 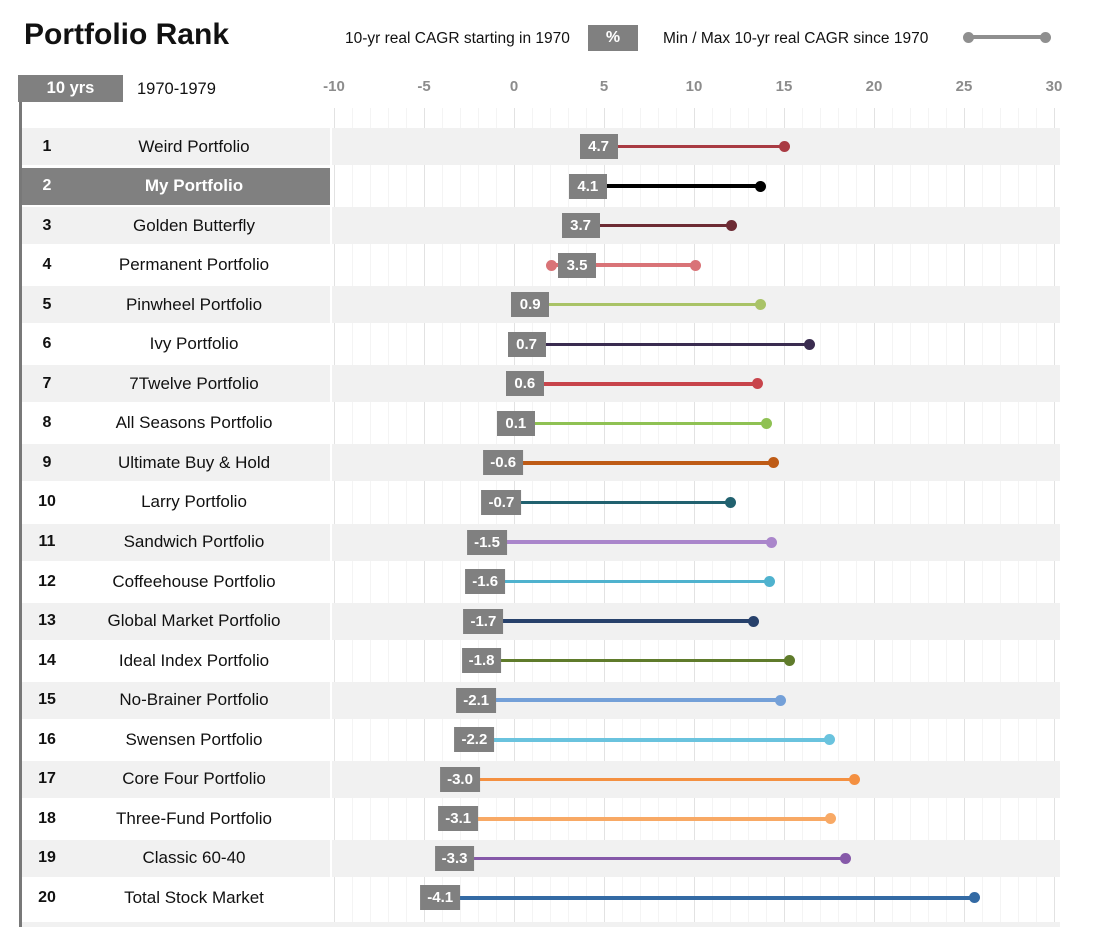 What do you see at coordinates (694, 86) in the screenshot?
I see `x-axis-tick-label: 10` at bounding box center [694, 86].